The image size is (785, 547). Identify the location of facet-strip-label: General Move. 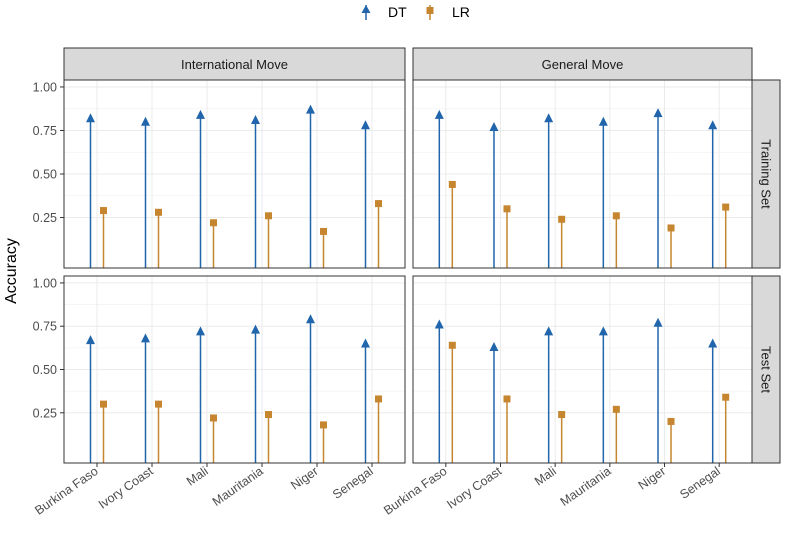
(583, 64).